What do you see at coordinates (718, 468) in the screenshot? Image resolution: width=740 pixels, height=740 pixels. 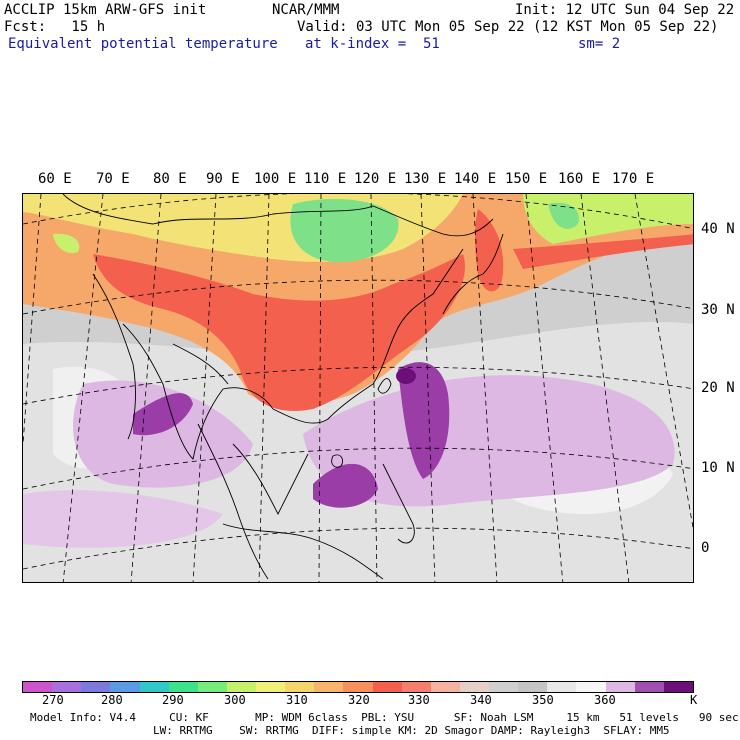 I see `lat-label: 10 N` at bounding box center [718, 468].